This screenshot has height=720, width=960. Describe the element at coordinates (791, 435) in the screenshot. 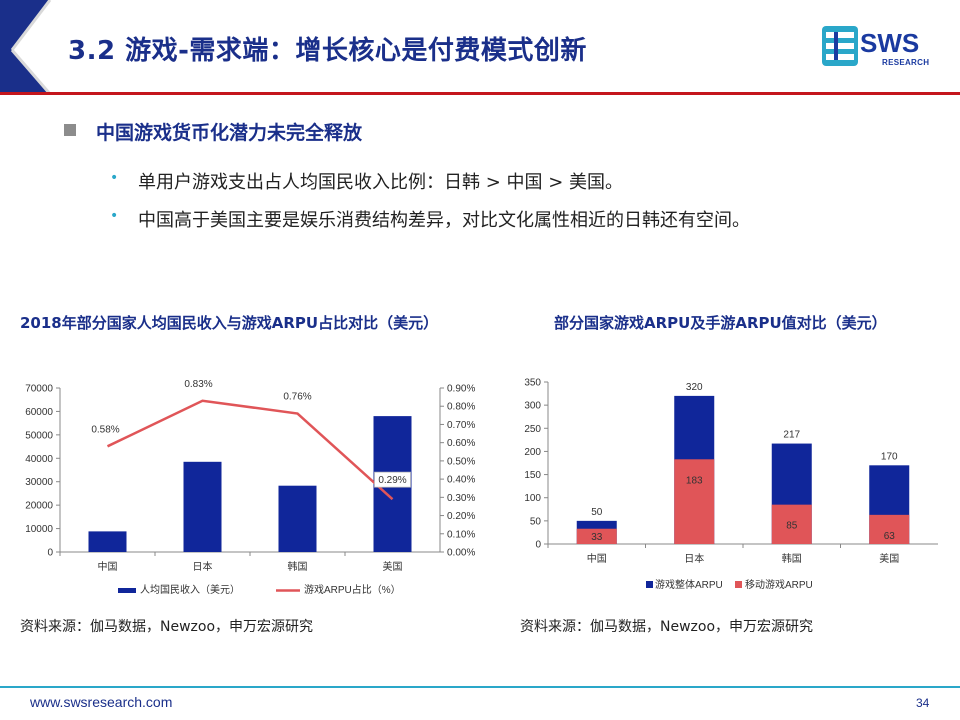

I see `total-arpu-label-2: 217` at that location.